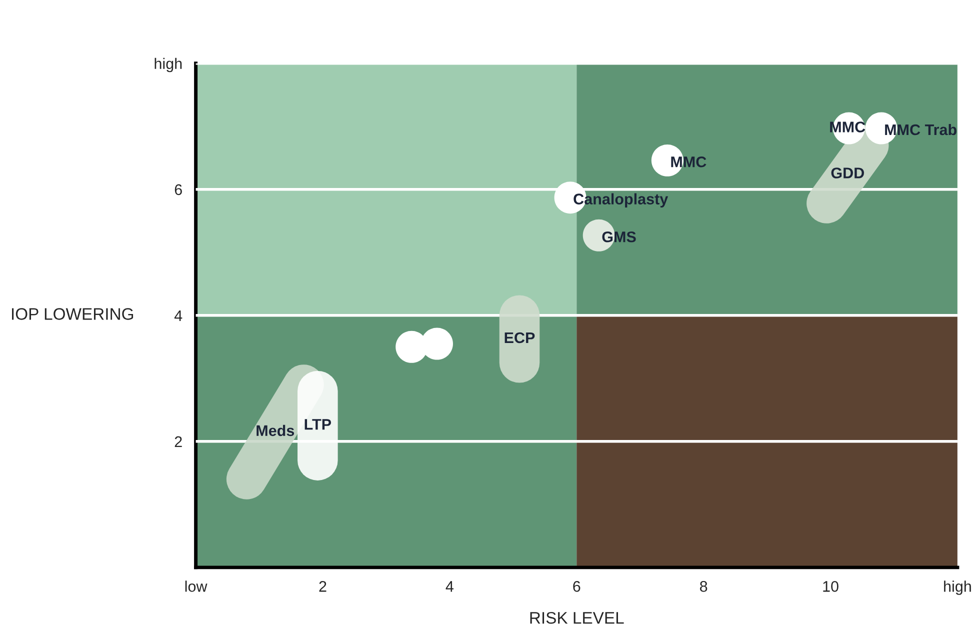 The image size is (979, 634). Describe the element at coordinates (576, 586) in the screenshot. I see `x-tick-label: 6` at that location.